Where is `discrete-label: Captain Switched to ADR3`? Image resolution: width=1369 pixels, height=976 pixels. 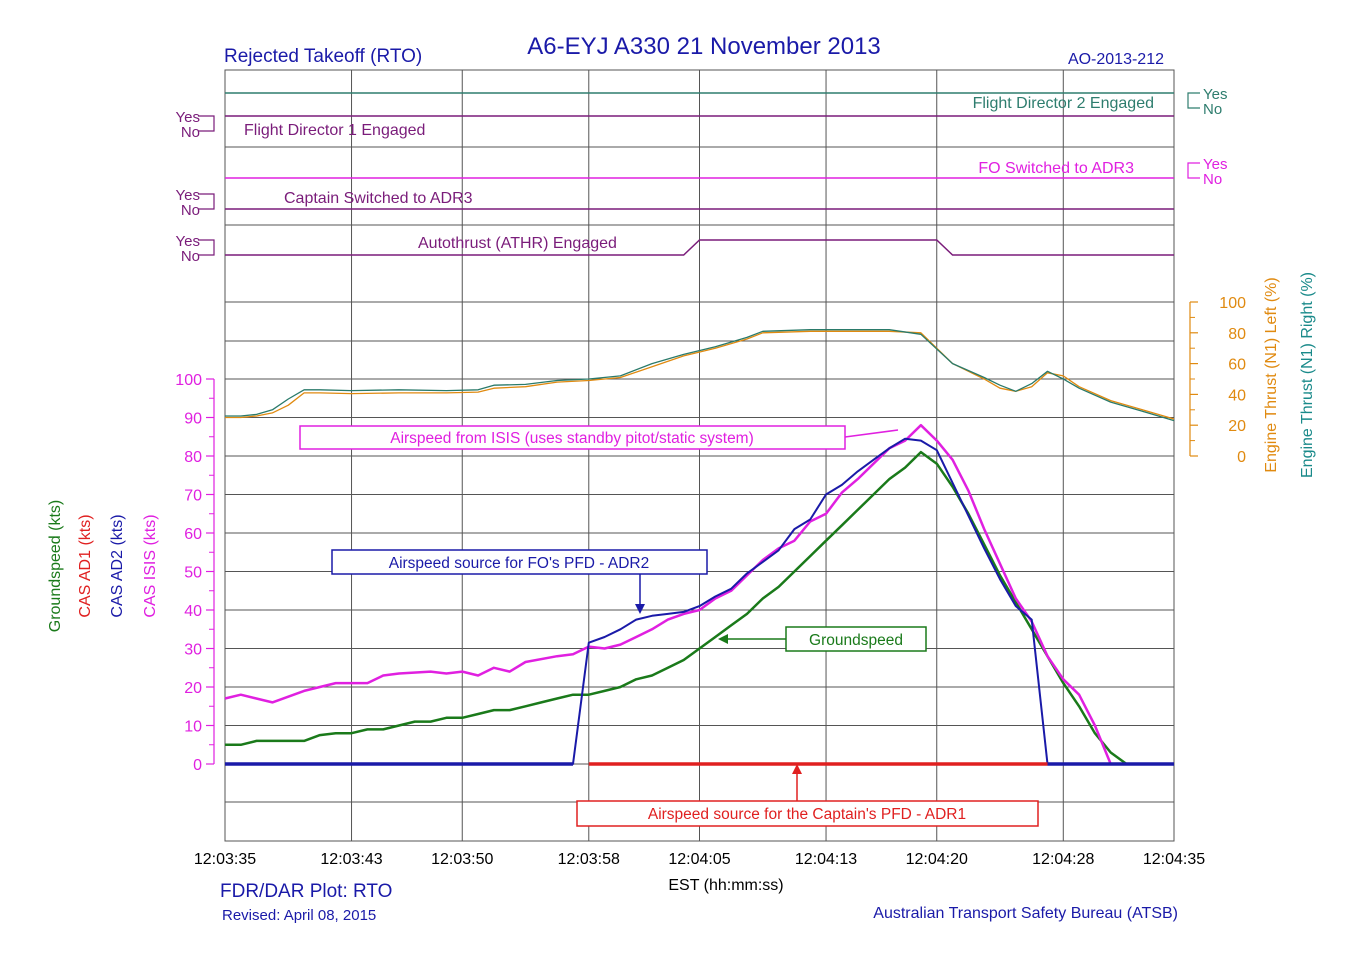 discrete-label: Captain Switched to ADR3 is located at coordinates (378, 198).